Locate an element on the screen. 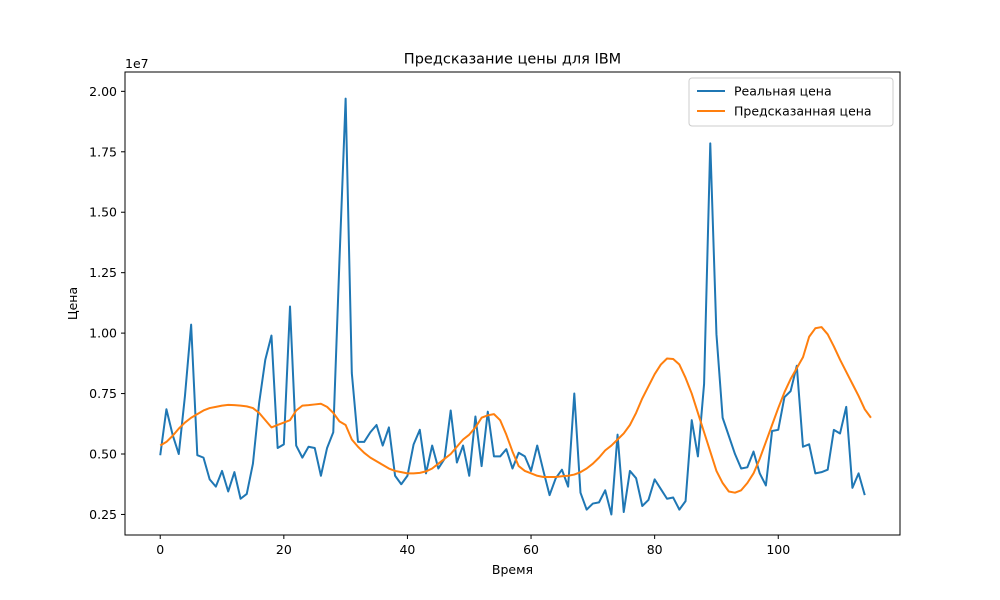  x-tick-label: 80 is located at coordinates (655, 549).